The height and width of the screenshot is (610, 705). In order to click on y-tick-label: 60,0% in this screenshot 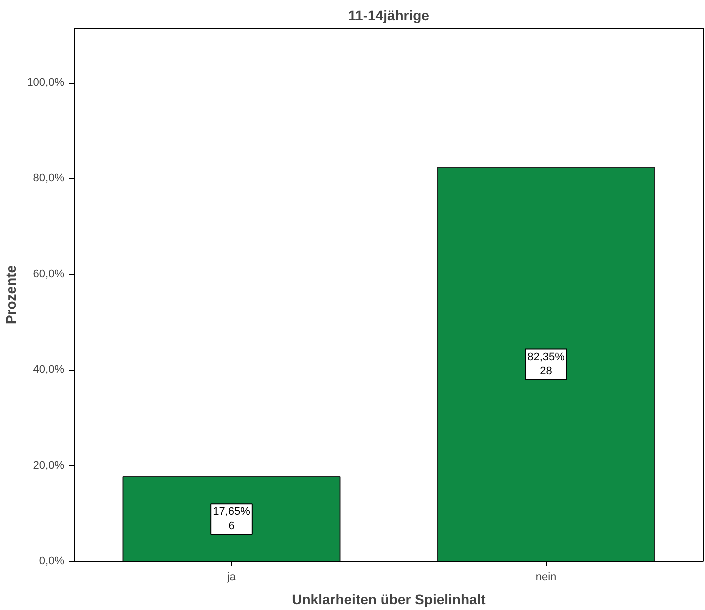, I will do `click(49, 274)`.